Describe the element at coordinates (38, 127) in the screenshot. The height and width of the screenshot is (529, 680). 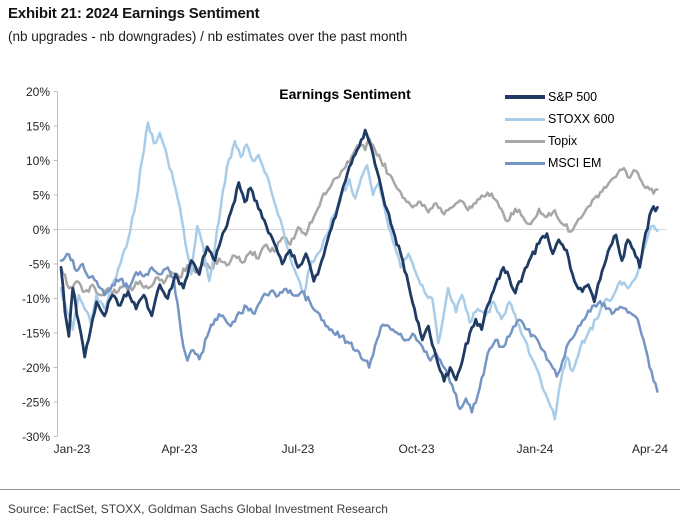
I see `y-tick-label: 15%` at that location.